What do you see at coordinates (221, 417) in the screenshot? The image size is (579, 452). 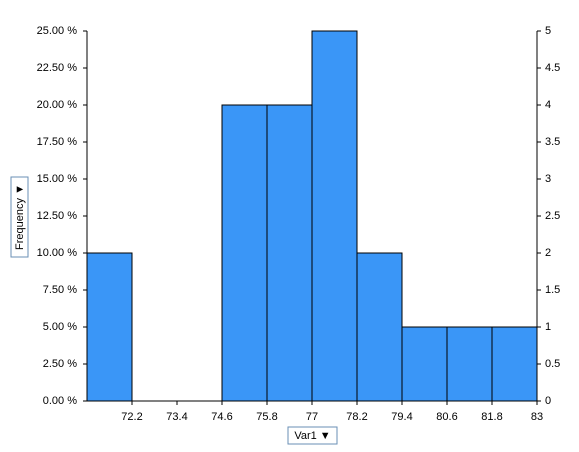 I see `x-tick-label: 74.6` at bounding box center [221, 417].